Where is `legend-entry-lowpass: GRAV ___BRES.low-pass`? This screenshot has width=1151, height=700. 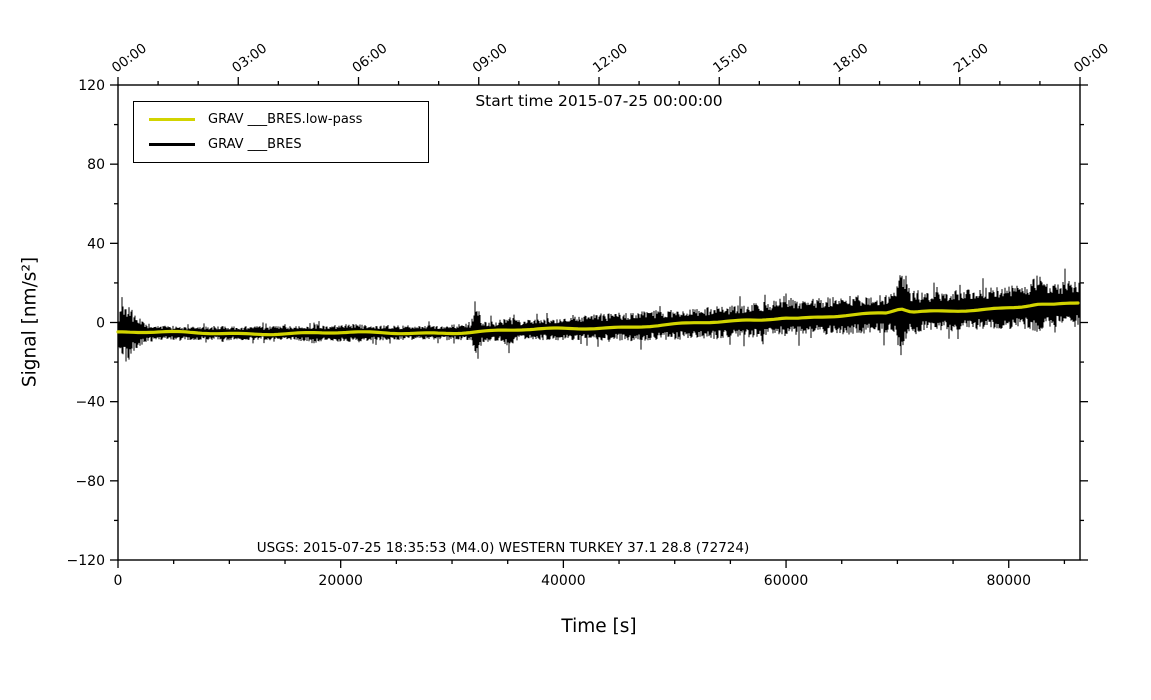
legend-entry-lowpass: GRAV ___BRES.low-pass is located at coordinates (281, 119).